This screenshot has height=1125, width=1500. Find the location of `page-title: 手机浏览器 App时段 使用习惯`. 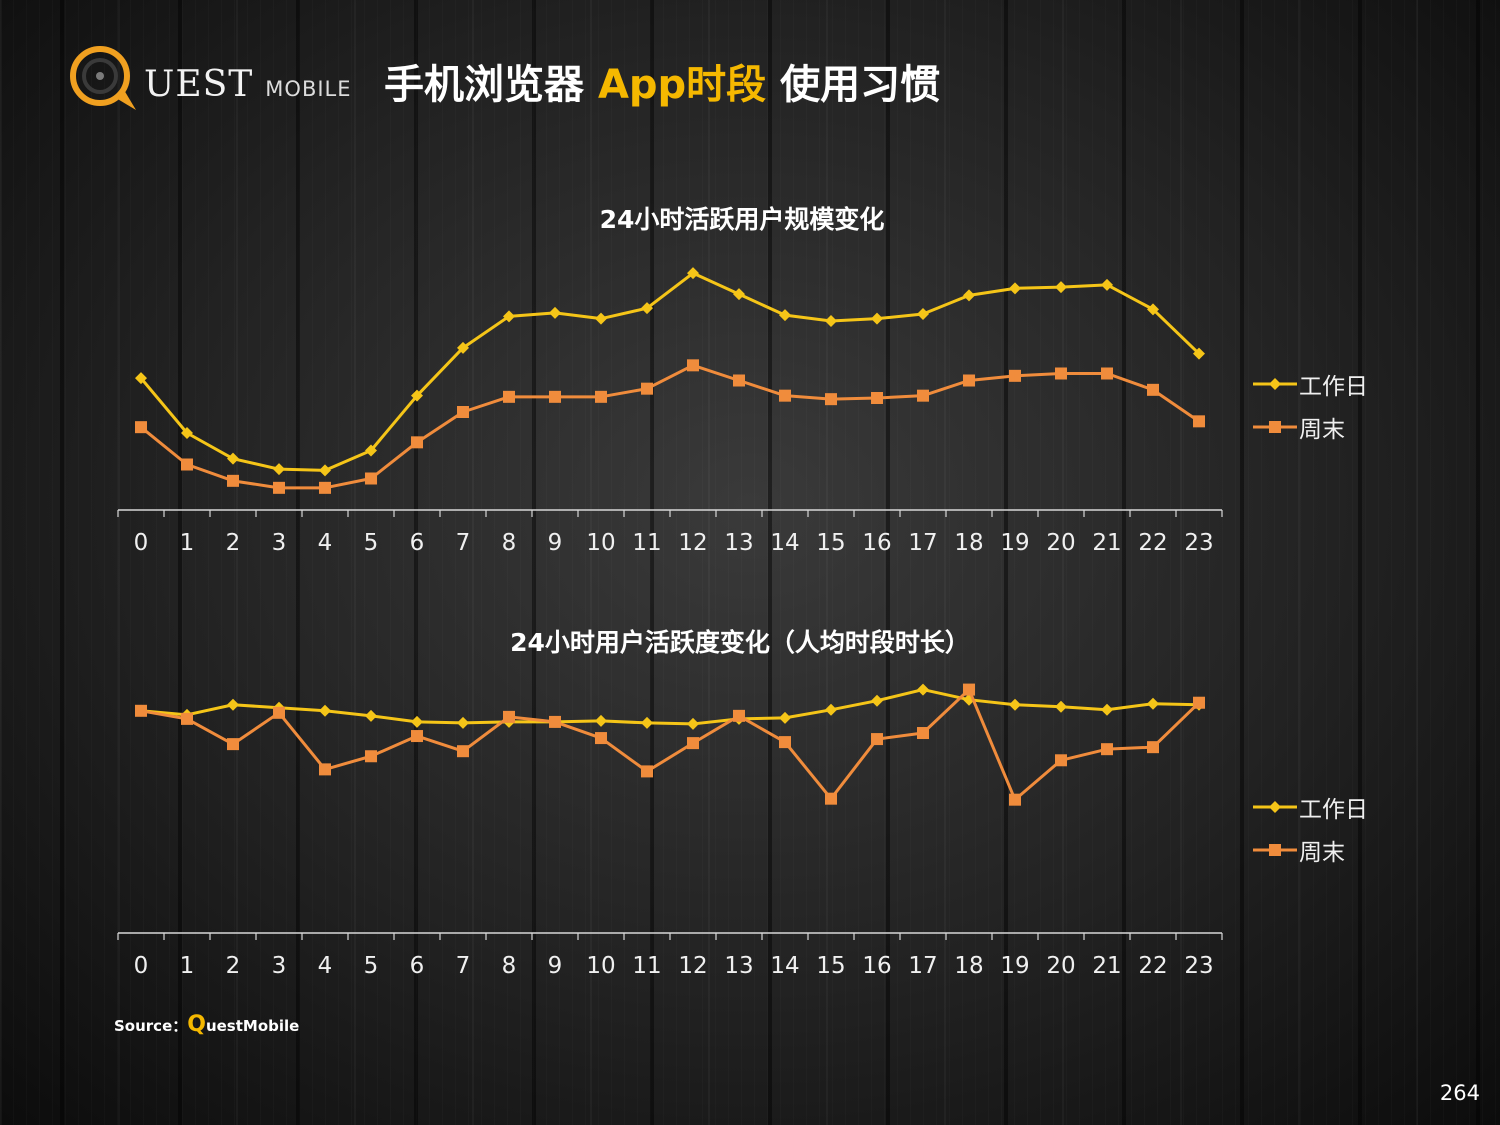

page-title: 手机浏览器 App时段 使用习惯 is located at coordinates (662, 85).